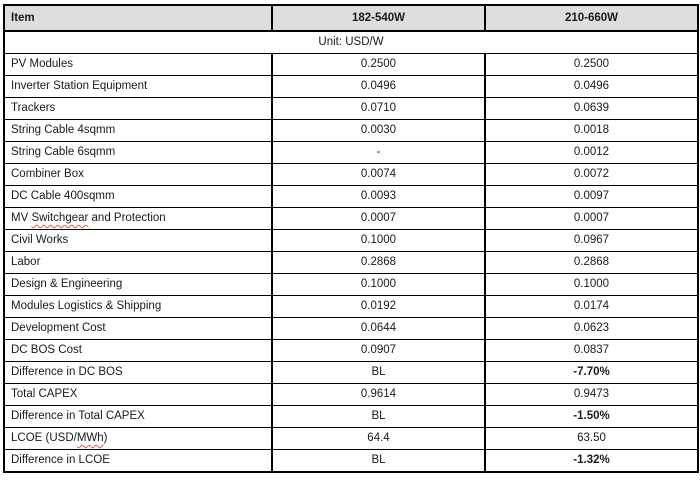  I want to click on table-row: Trackers 0.0710 0.0639, so click(351, 108).